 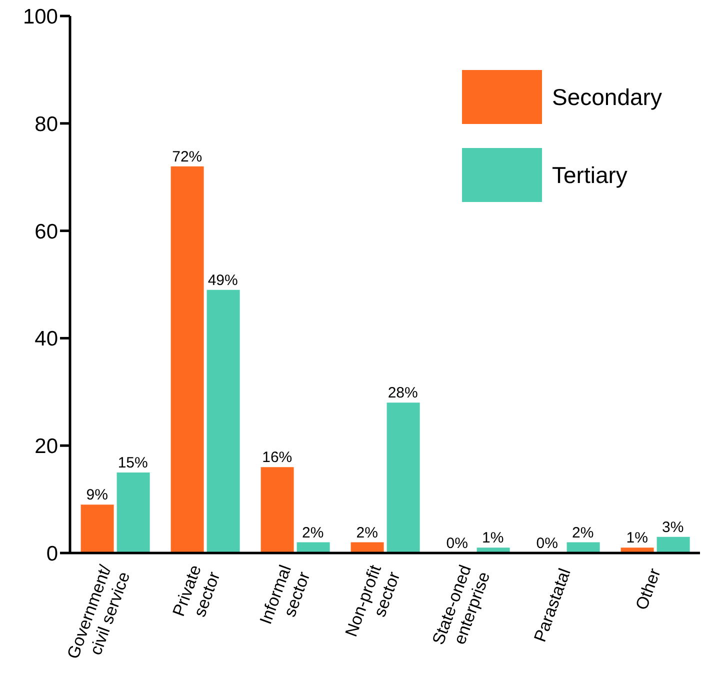 I want to click on y-tick-label: 0, so click(x=52, y=554).